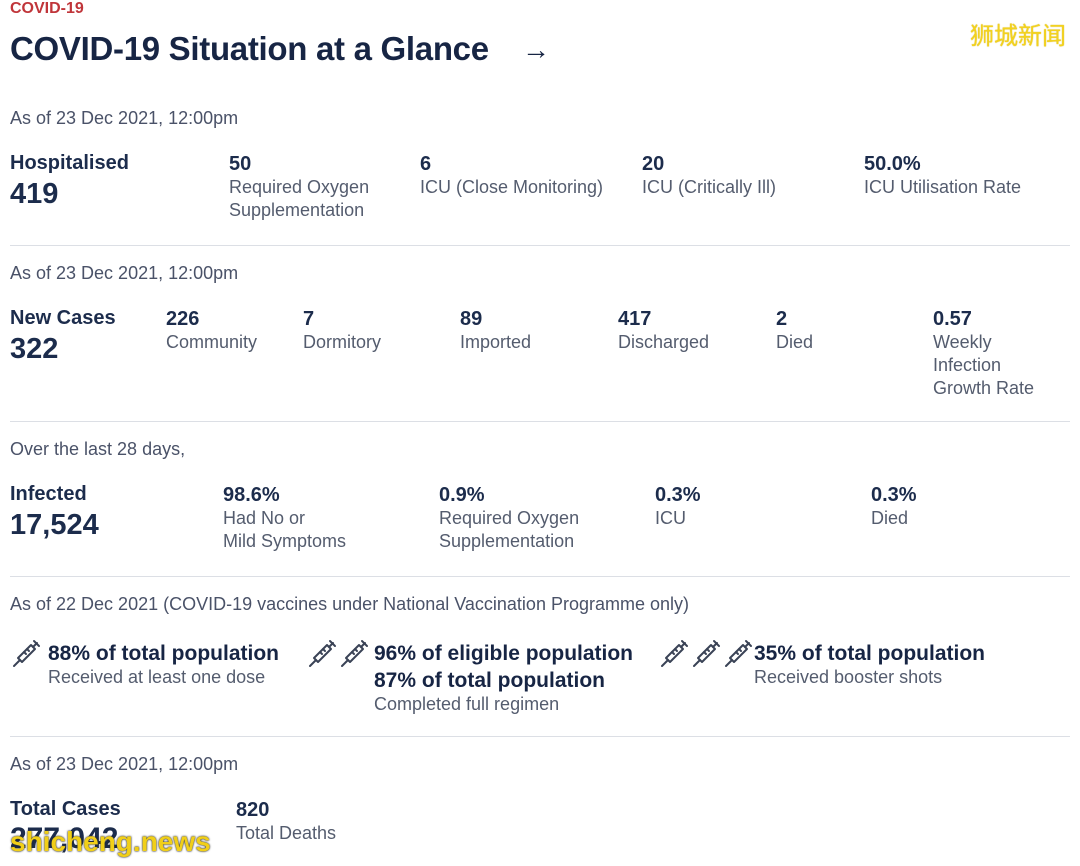 The height and width of the screenshot is (866, 1080). Describe the element at coordinates (709, 187) in the screenshot. I see `stat-label: ICU (Critically Ill)` at that location.